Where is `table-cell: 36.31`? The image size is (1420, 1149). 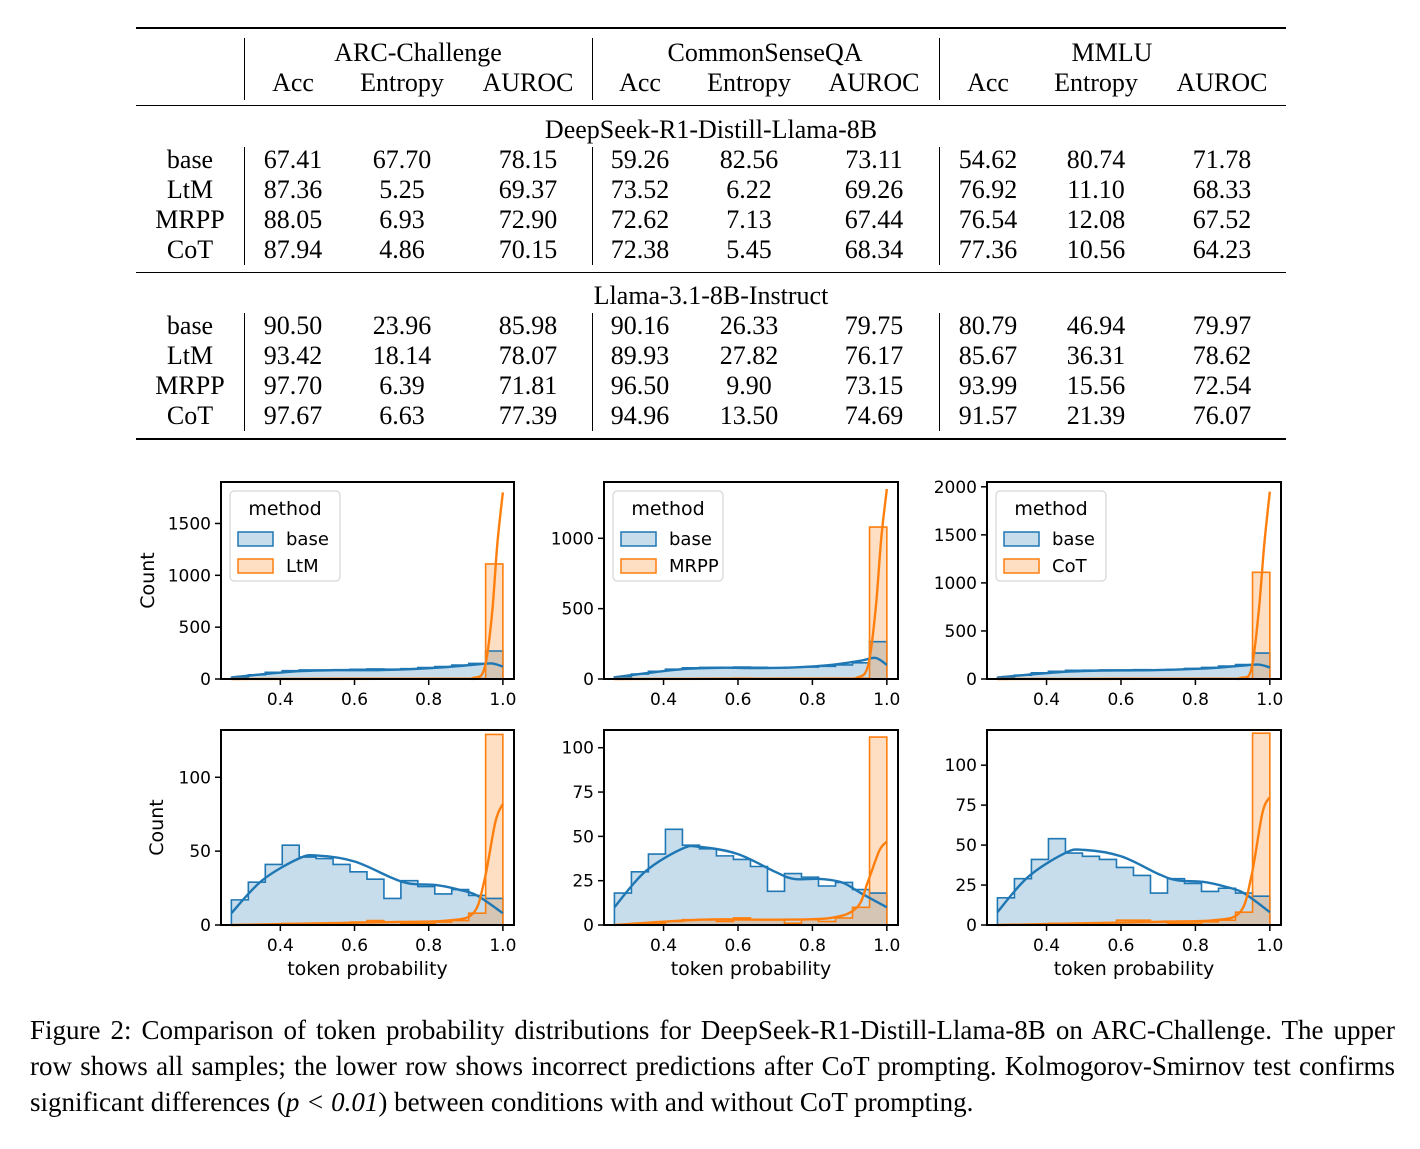
table-cell: 36.31 is located at coordinates (1096, 355).